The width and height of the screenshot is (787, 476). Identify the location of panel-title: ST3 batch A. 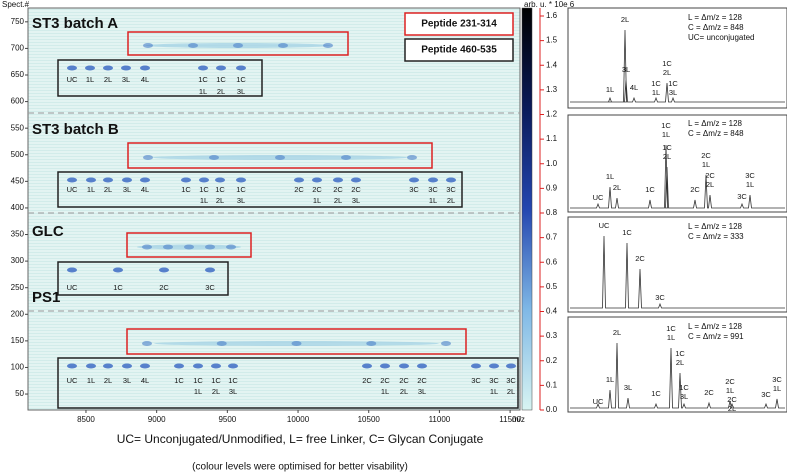
(75, 23).